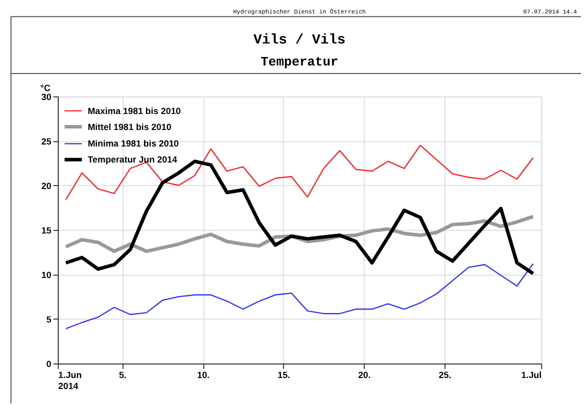 The image size is (584, 405). Describe the element at coordinates (46, 97) in the screenshot. I see `y-tick-label: 30` at that location.